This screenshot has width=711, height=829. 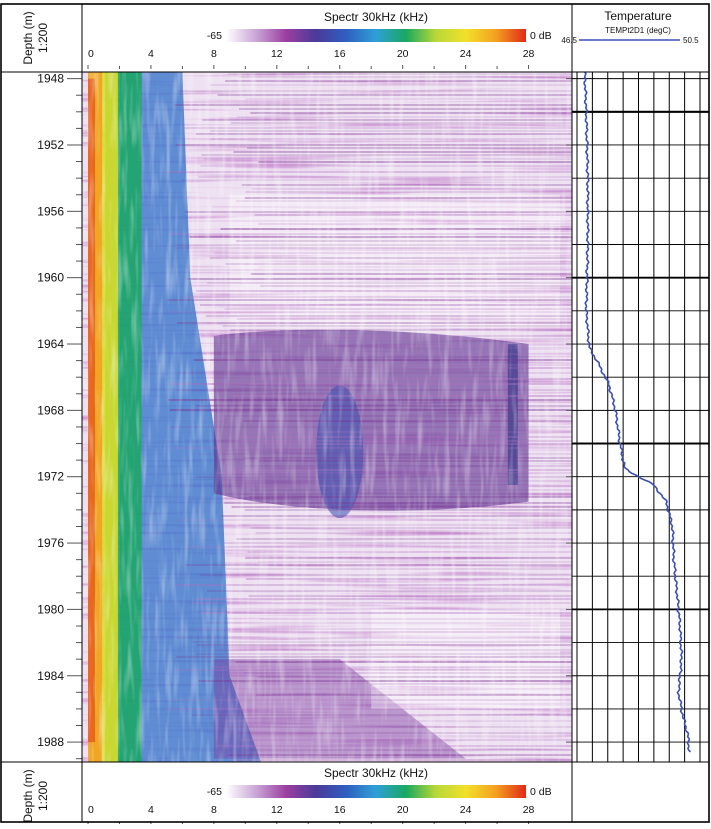 I want to click on footer-depth-axis-label: Depth (m), so click(x=28, y=795).